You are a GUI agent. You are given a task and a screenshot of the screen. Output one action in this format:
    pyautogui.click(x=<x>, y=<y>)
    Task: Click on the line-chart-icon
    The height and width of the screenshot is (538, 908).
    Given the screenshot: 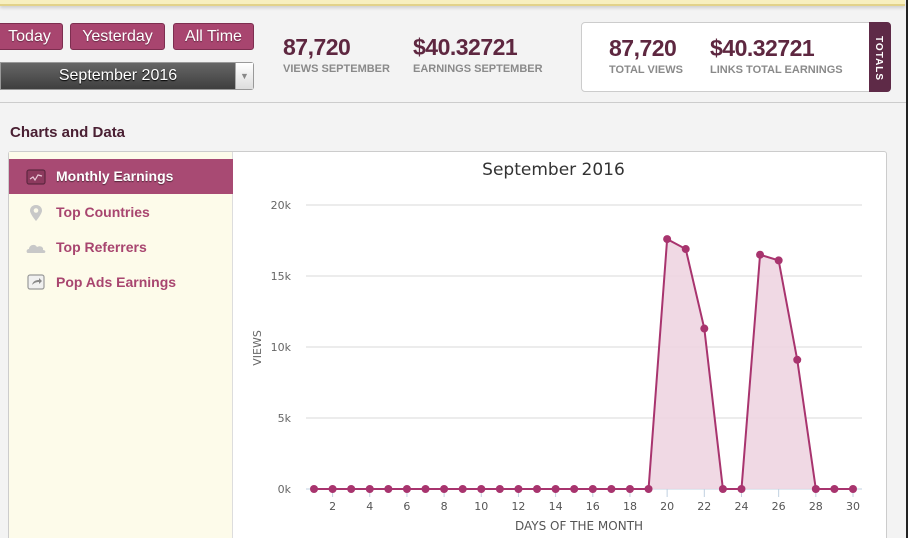 What is the action you would take?
    pyautogui.click(x=36, y=177)
    